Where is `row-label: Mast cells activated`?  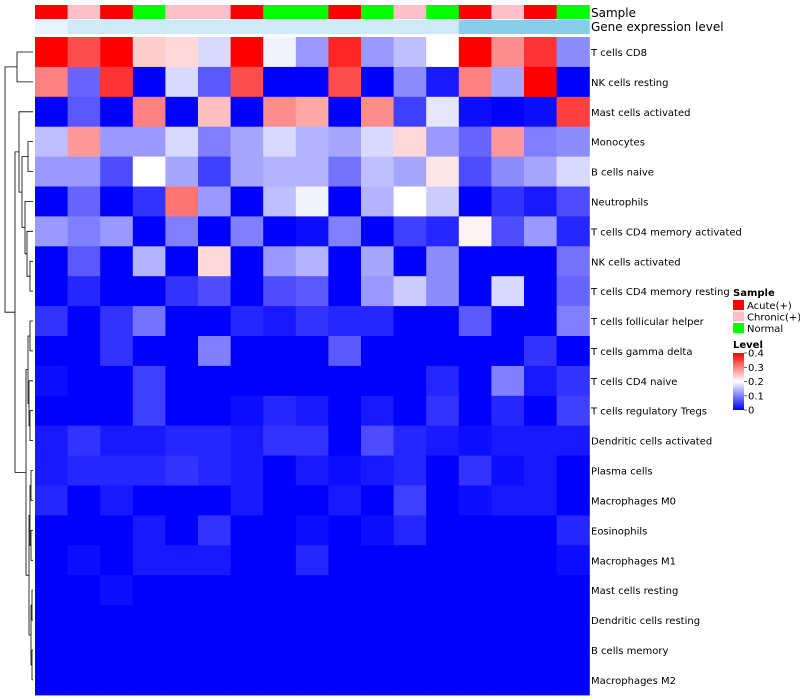 row-label: Mast cells activated is located at coordinates (640, 113).